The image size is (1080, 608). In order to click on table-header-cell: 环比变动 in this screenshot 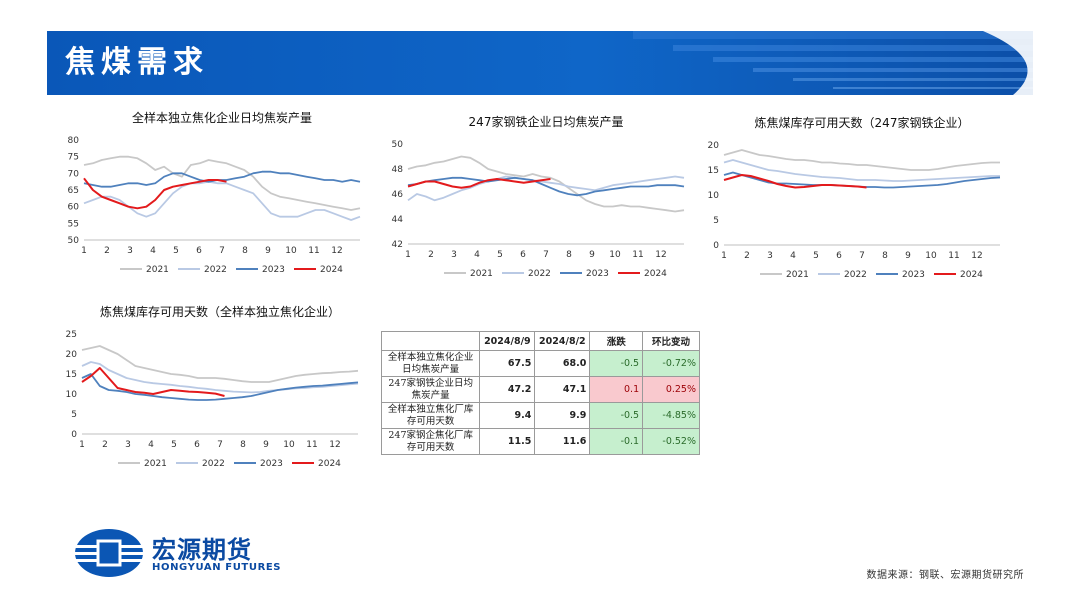, I will do `click(671, 341)`.